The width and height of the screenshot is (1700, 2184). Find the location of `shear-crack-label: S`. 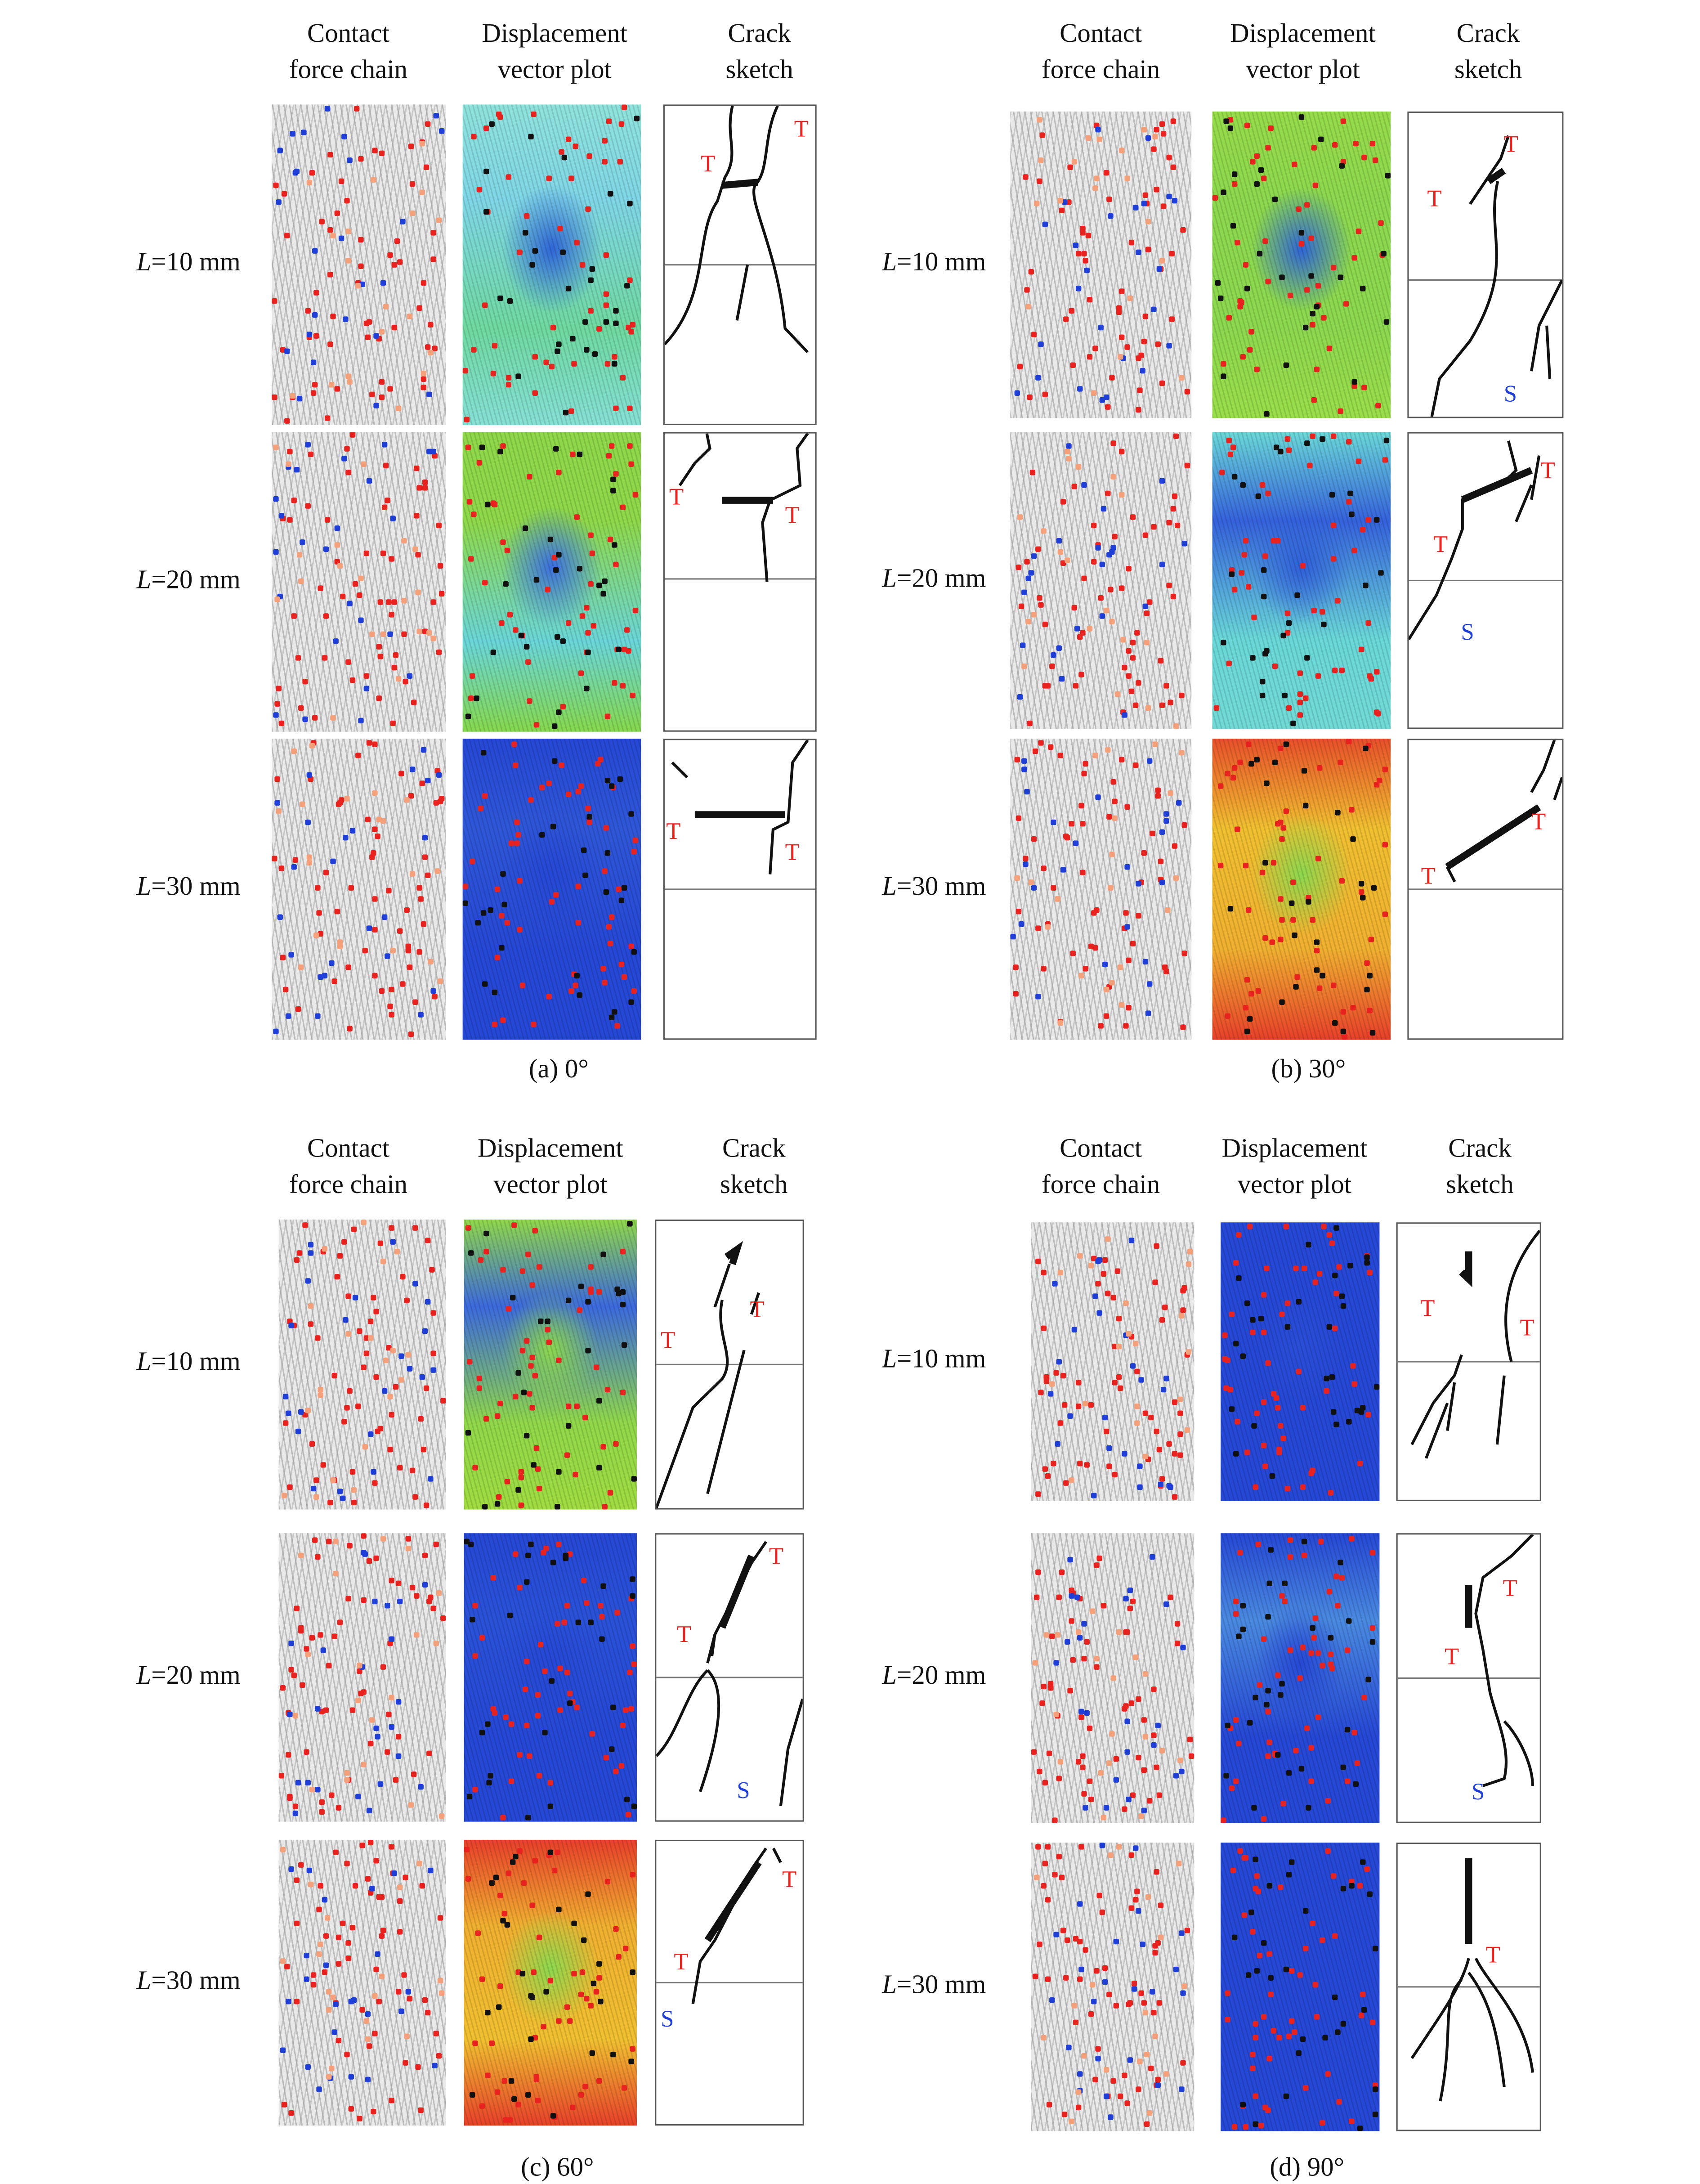

shear-crack-label: S is located at coordinates (1467, 633).